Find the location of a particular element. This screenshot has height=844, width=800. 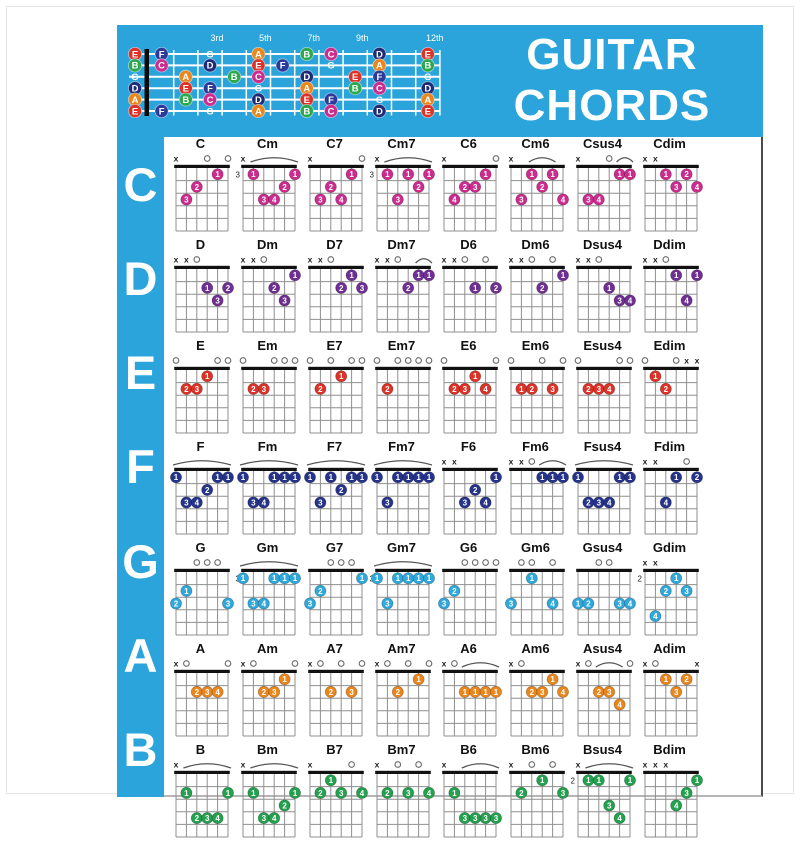

svg-text: C is located at coordinates (379, 89).